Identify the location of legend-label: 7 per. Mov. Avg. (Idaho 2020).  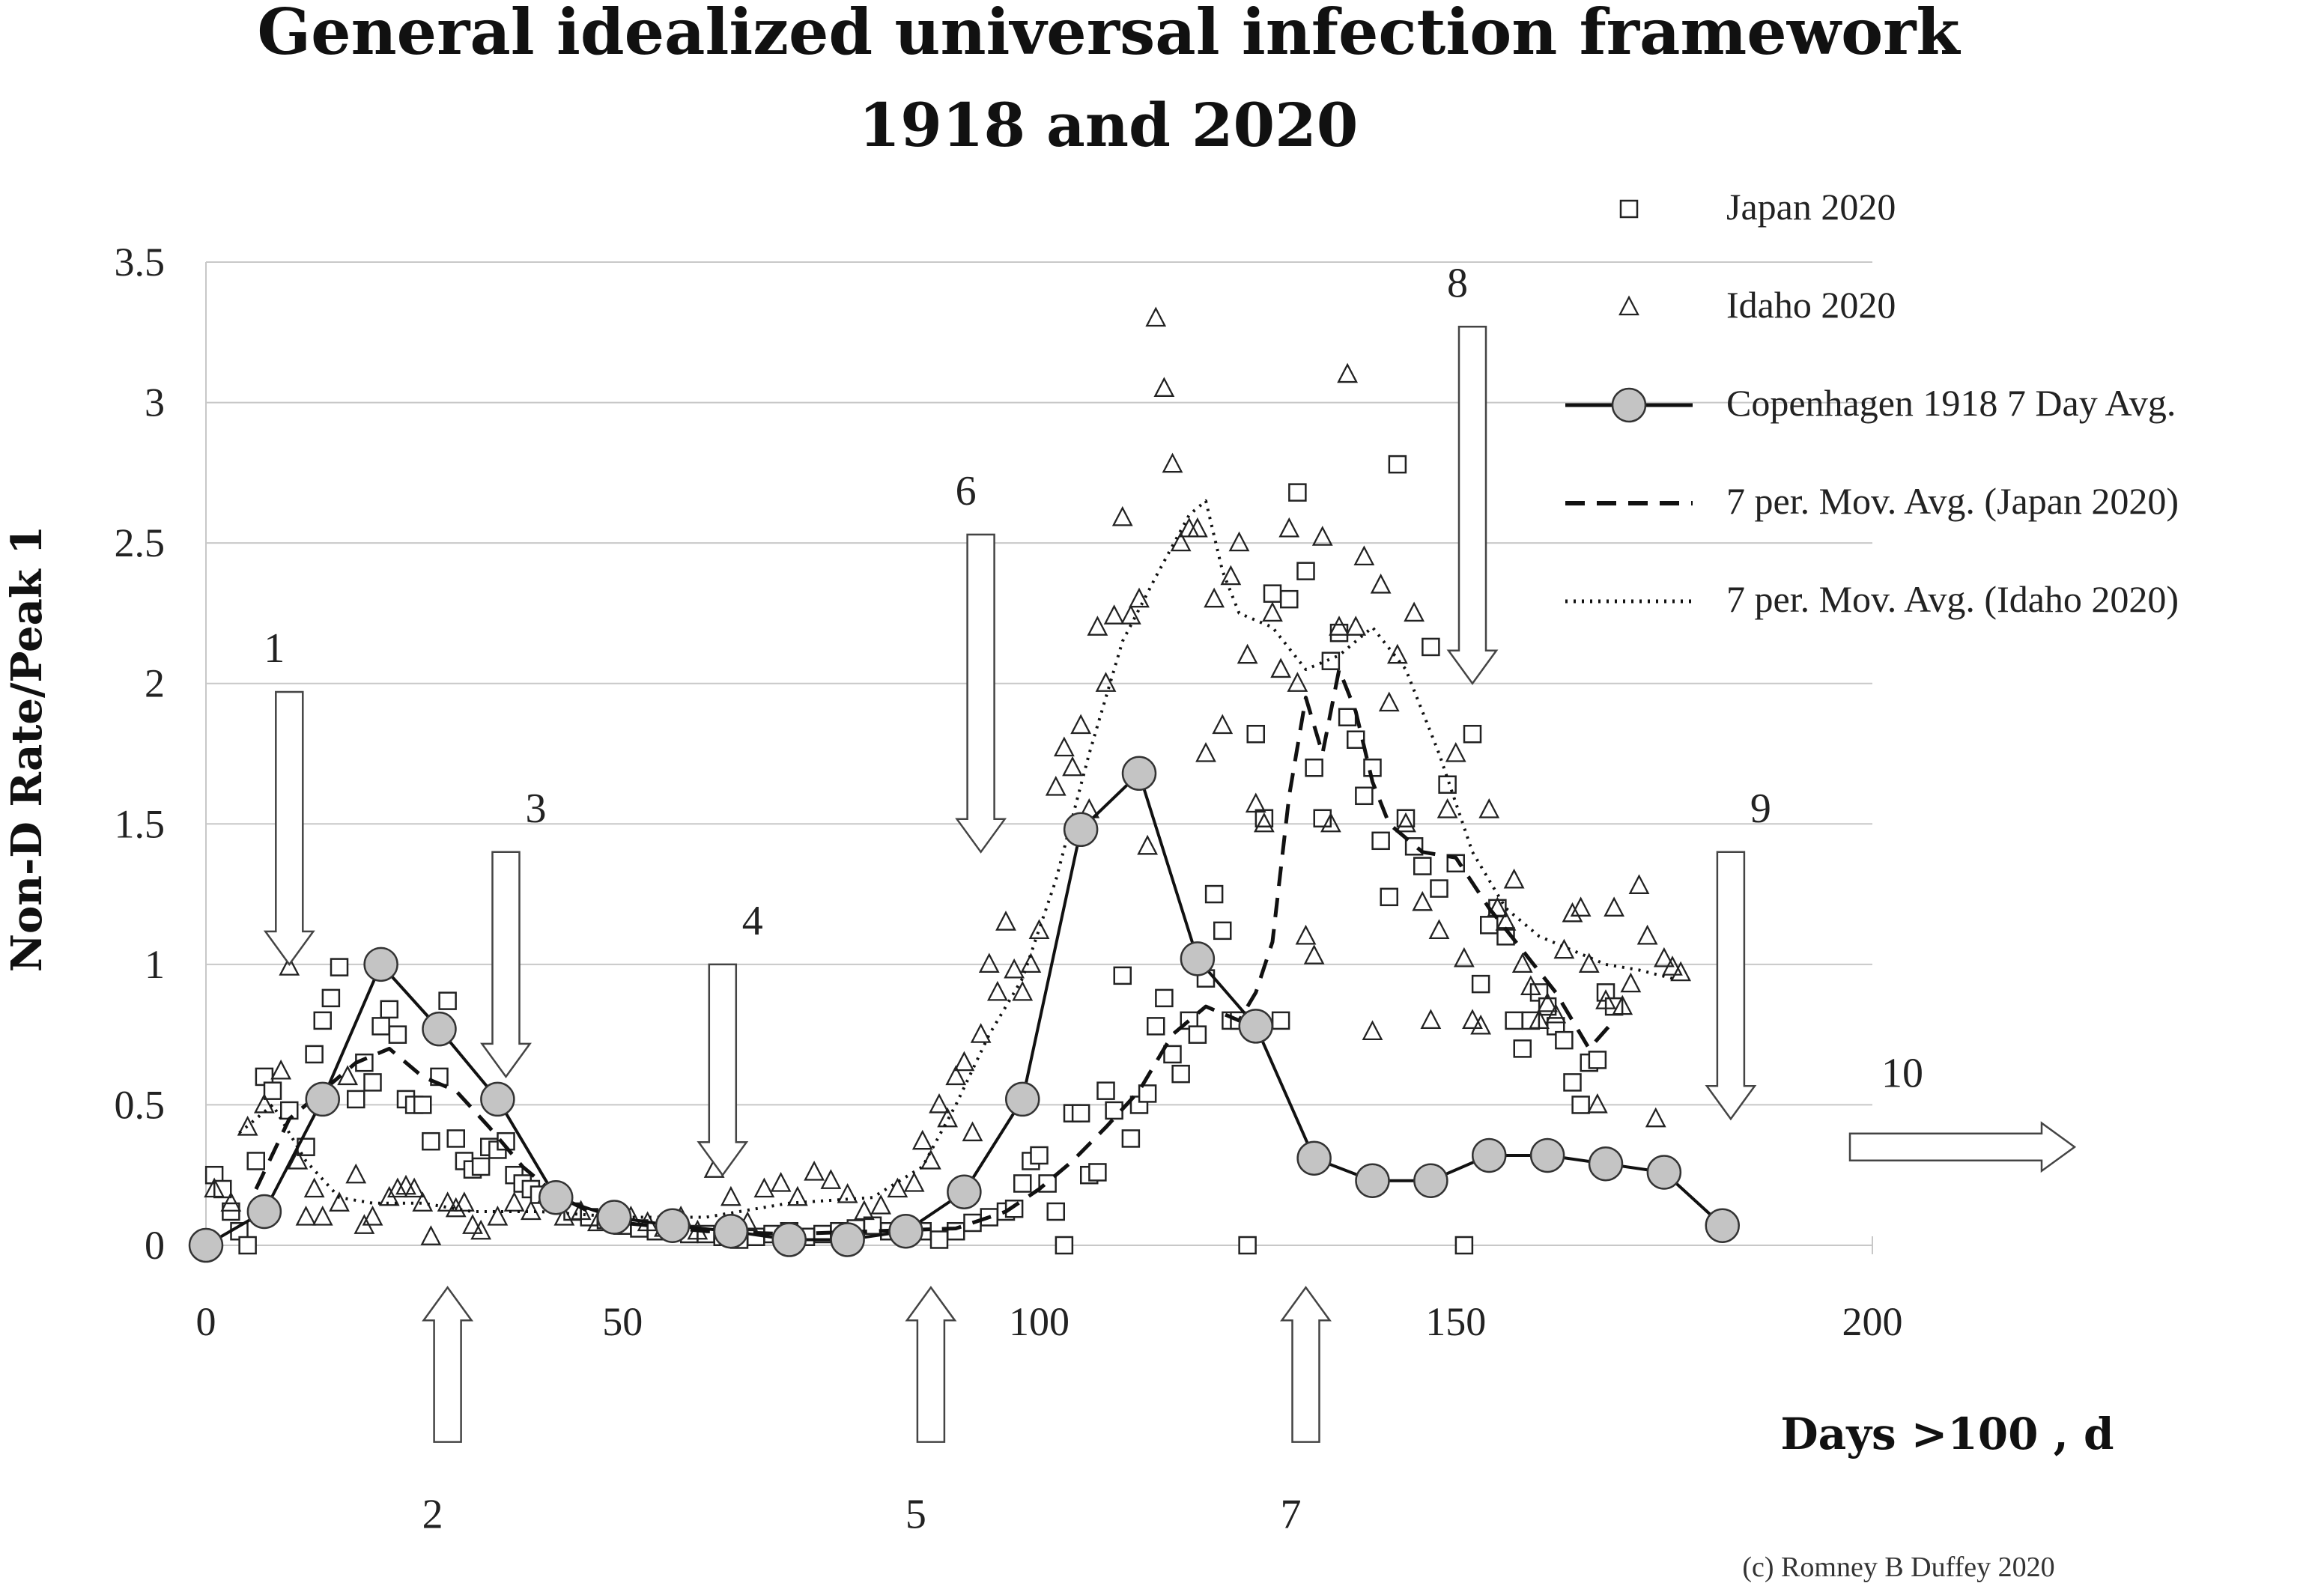
(1953, 599).